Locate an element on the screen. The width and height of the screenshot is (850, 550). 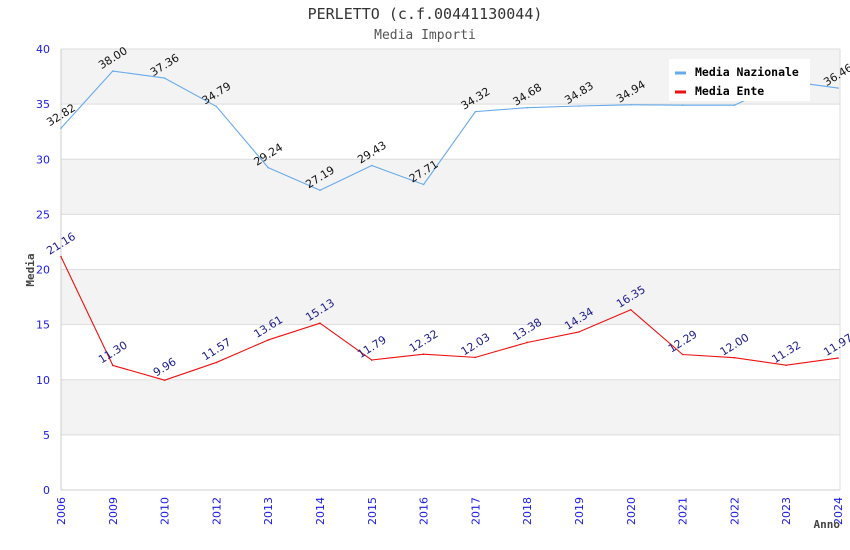
x-tick-label: 2017 is located at coordinates (475, 511).